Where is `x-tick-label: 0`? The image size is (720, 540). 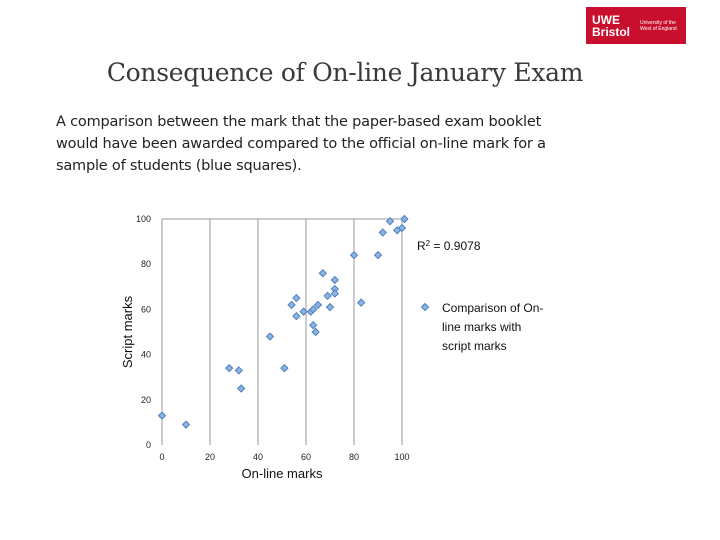
x-tick-label: 0 is located at coordinates (161, 457).